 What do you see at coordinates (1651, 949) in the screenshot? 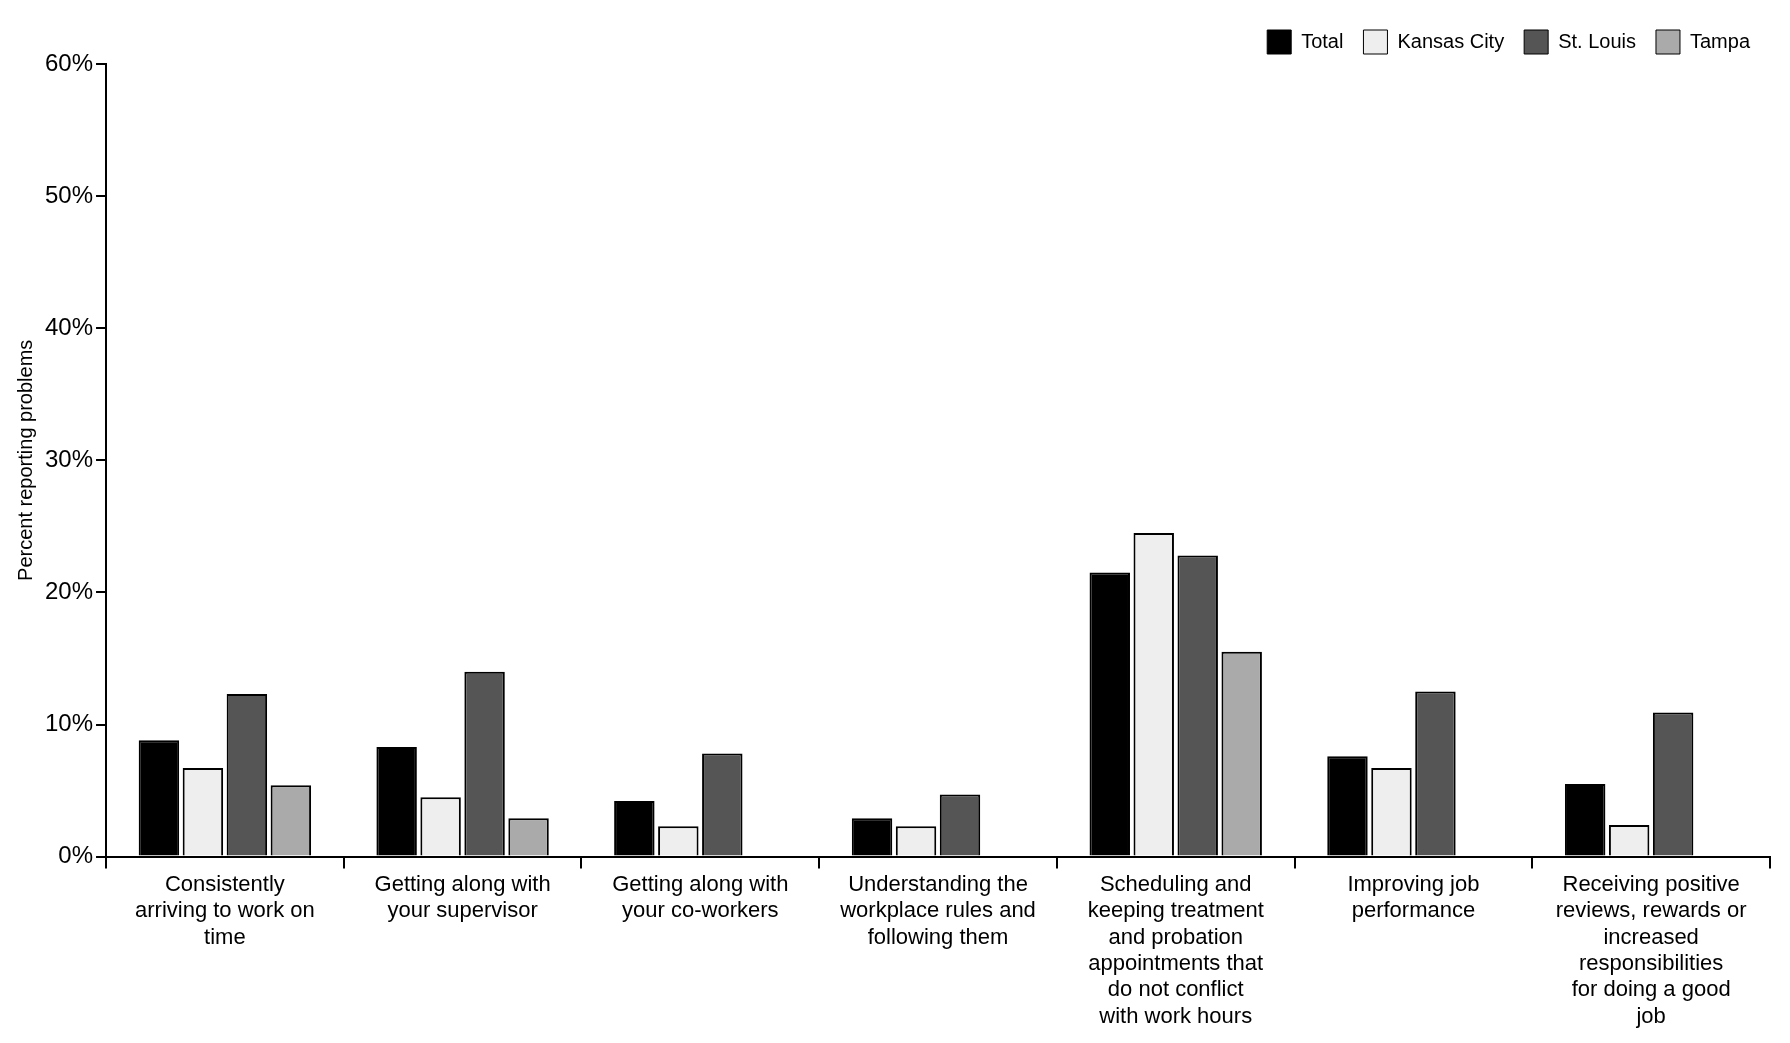
I see `x-tick-label: Receiving positive reviews, rewards or increased responsibilities for doing a good job` at bounding box center [1651, 949].